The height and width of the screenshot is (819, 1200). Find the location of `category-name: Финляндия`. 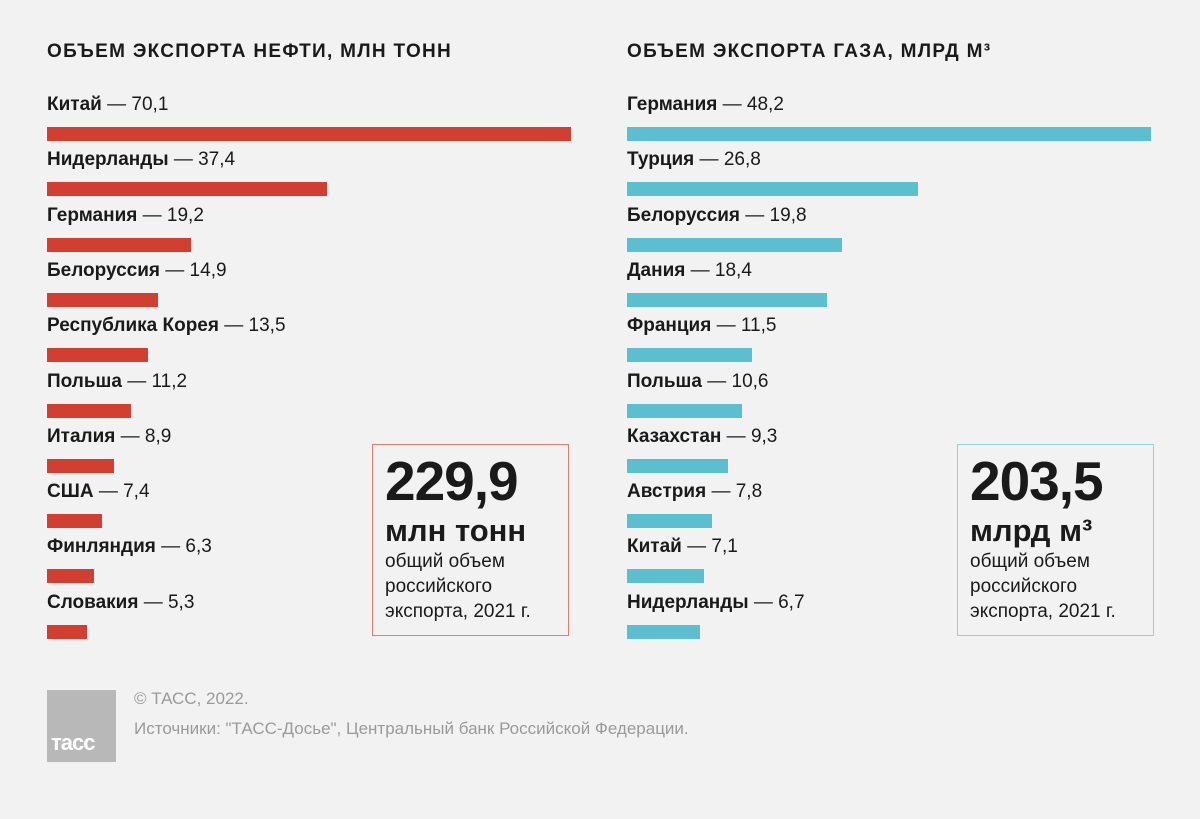

category-name: Финляндия is located at coordinates (101, 547).